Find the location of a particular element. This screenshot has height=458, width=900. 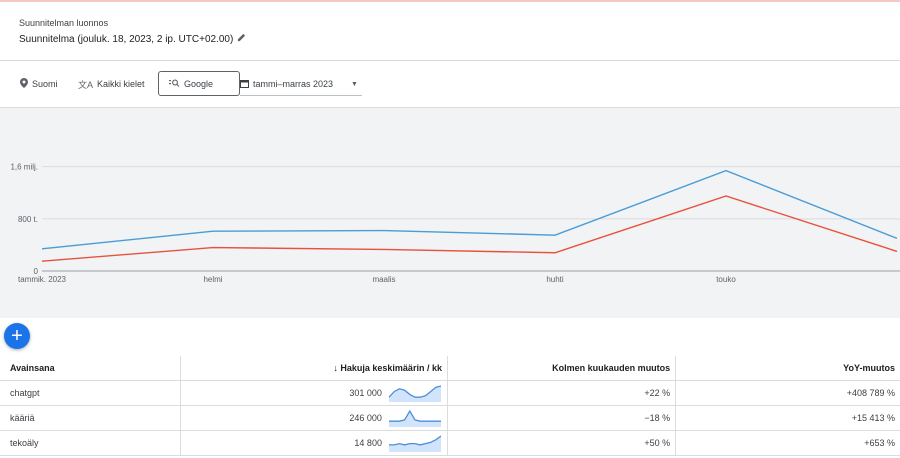

location-pin-icon is located at coordinates (24, 84).